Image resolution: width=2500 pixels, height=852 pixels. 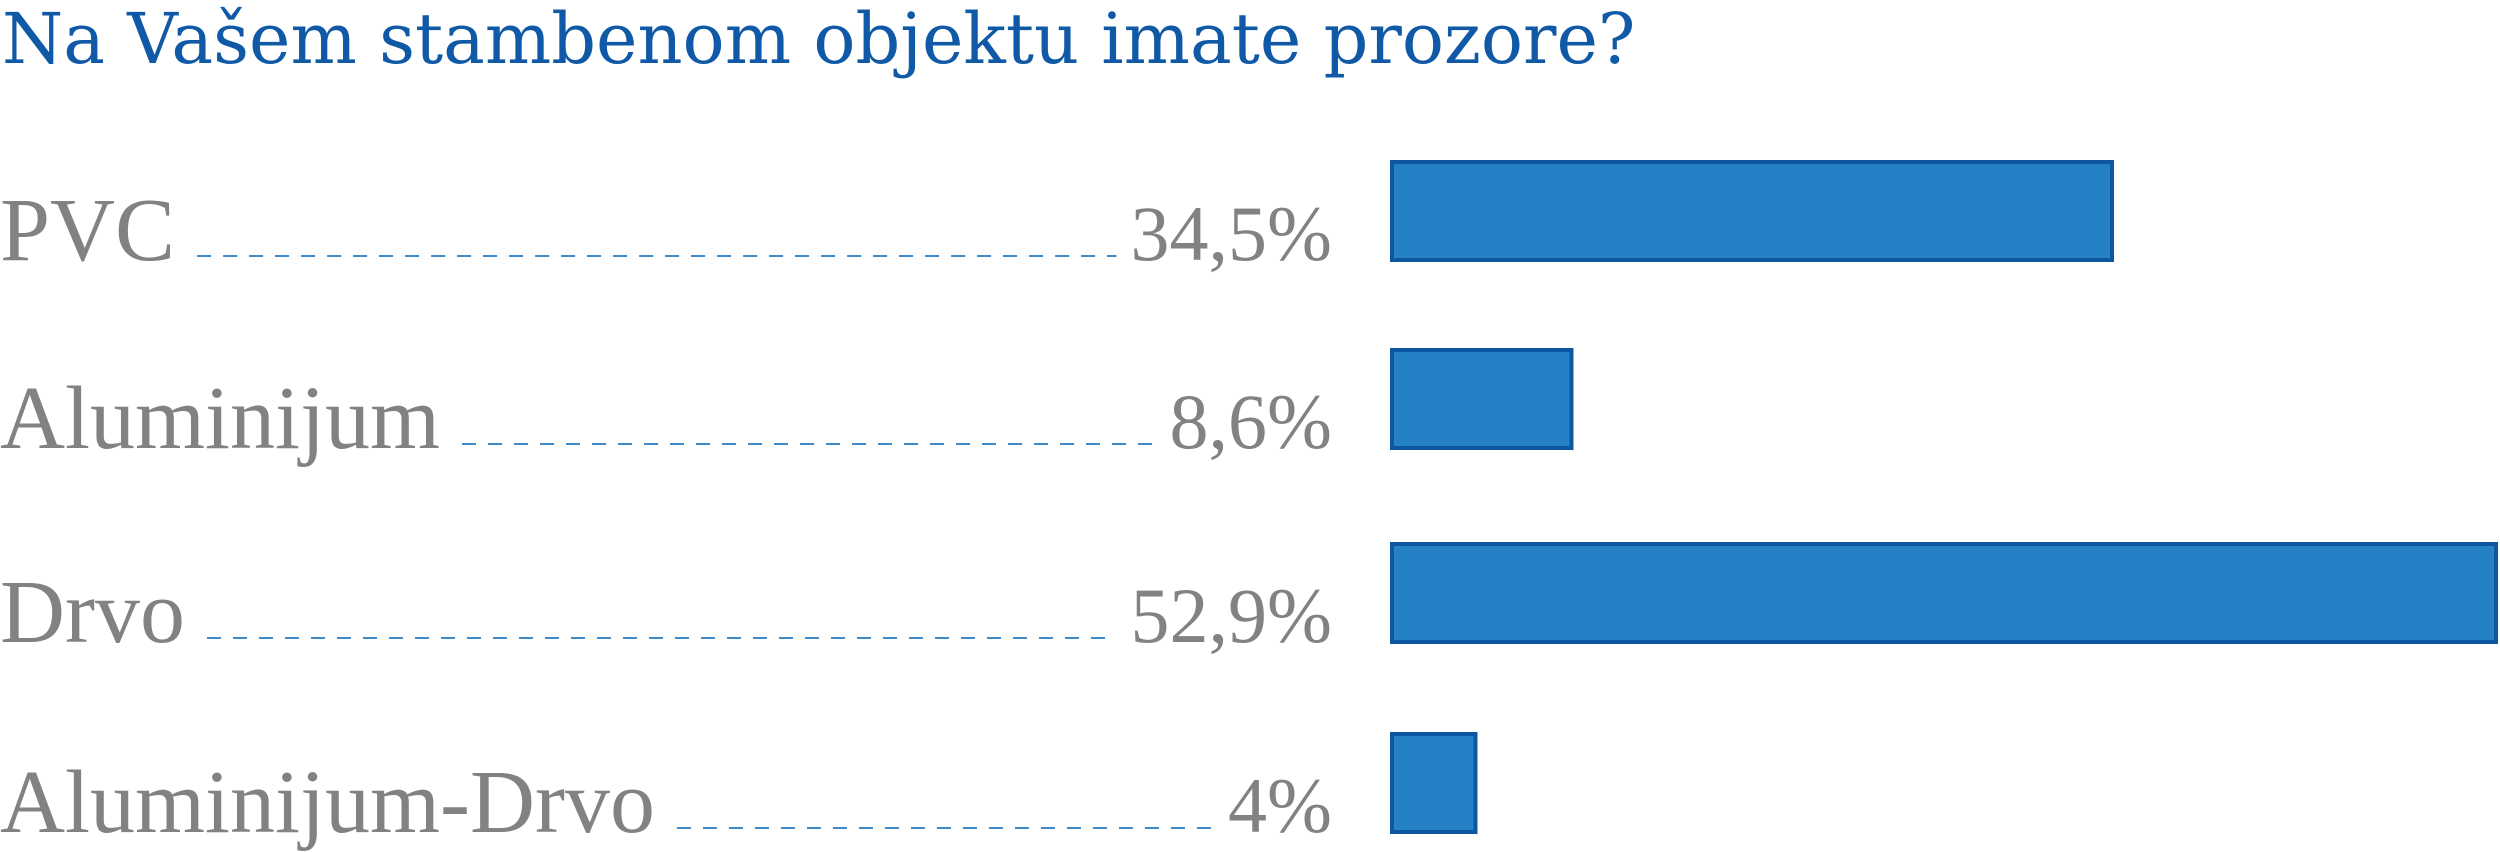 What do you see at coordinates (1944, 593) in the screenshot?
I see `bar-drvo` at bounding box center [1944, 593].